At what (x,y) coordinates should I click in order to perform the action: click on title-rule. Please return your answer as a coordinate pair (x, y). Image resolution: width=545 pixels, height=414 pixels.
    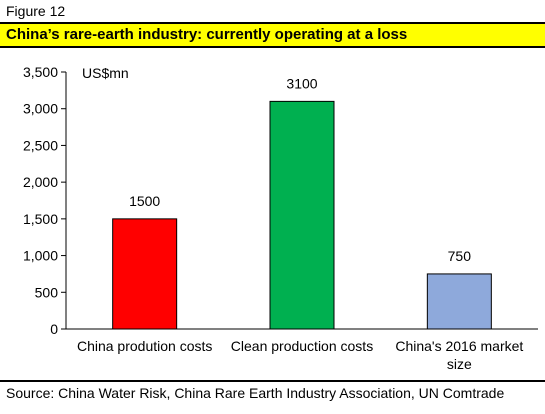
    Looking at the image, I should click on (272, 47).